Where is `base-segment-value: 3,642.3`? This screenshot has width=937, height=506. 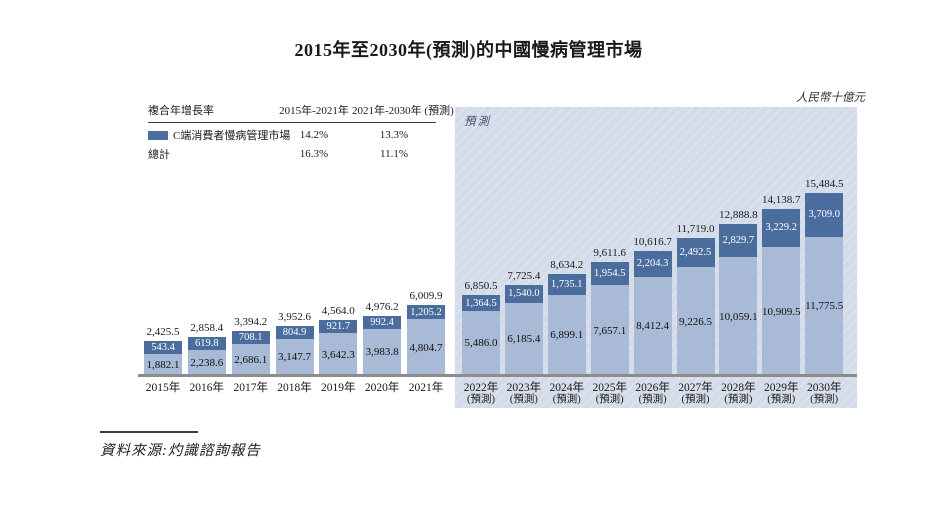
base-segment-value: 3,642.3 is located at coordinates (338, 354).